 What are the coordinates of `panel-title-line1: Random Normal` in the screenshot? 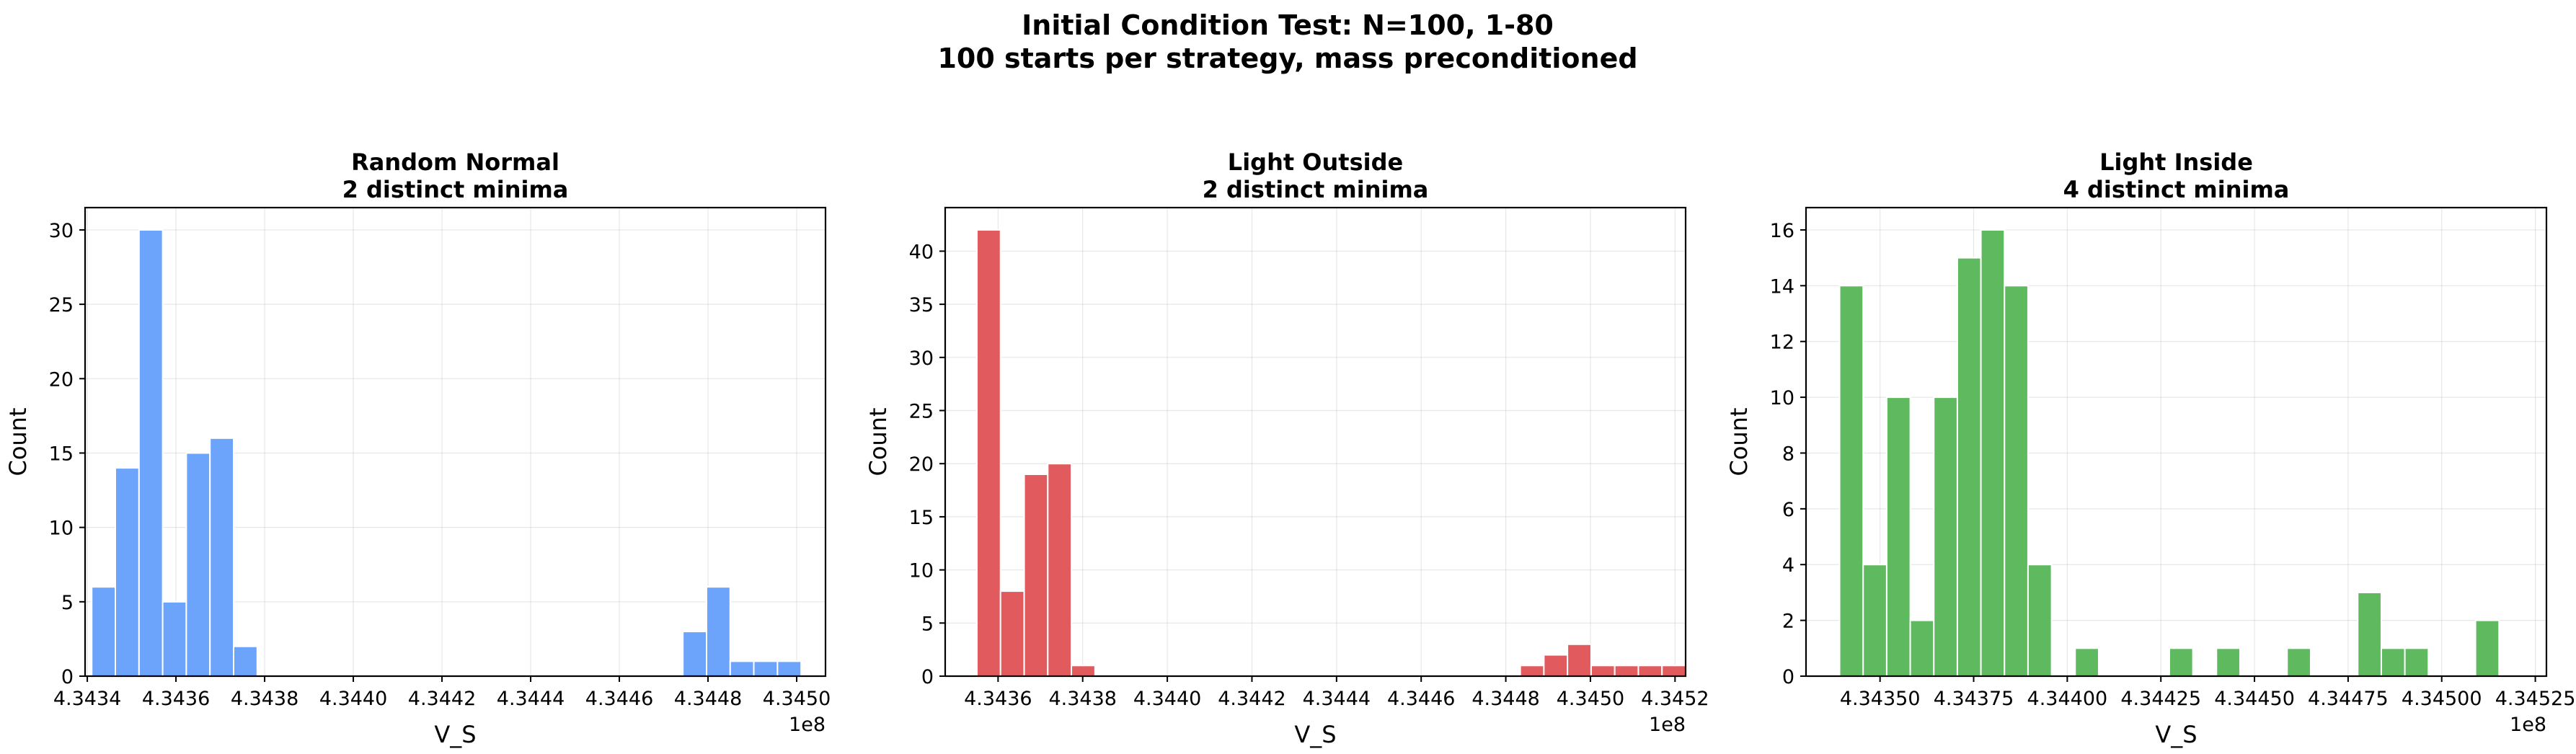 It's located at (455, 162).